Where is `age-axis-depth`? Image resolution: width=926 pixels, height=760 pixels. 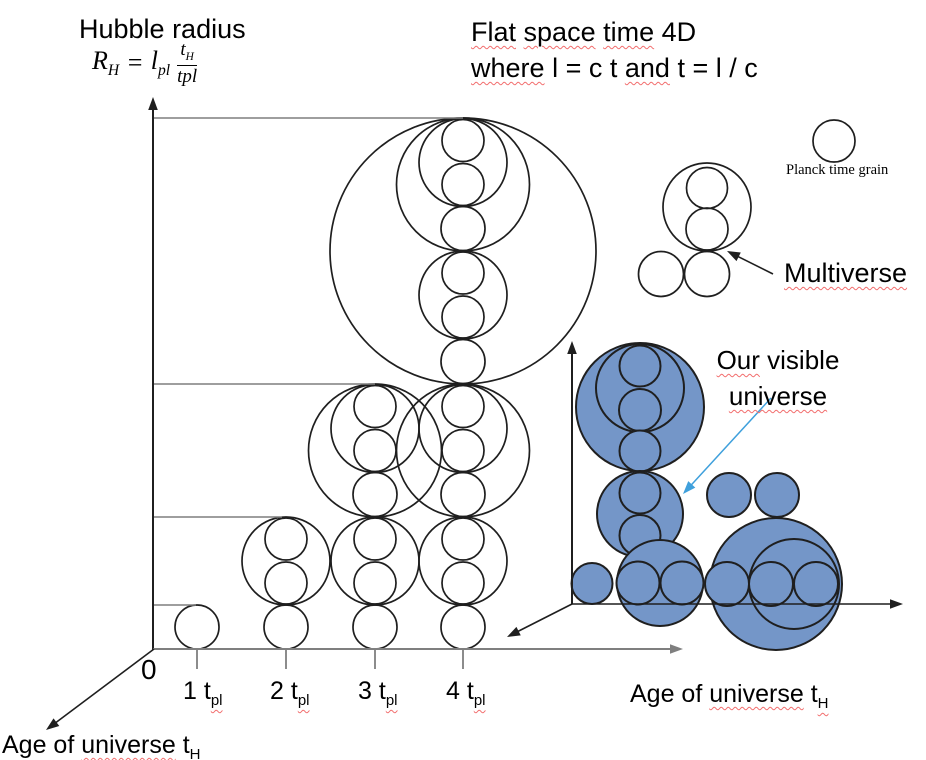 age-axis-depth is located at coordinates (104, 686).